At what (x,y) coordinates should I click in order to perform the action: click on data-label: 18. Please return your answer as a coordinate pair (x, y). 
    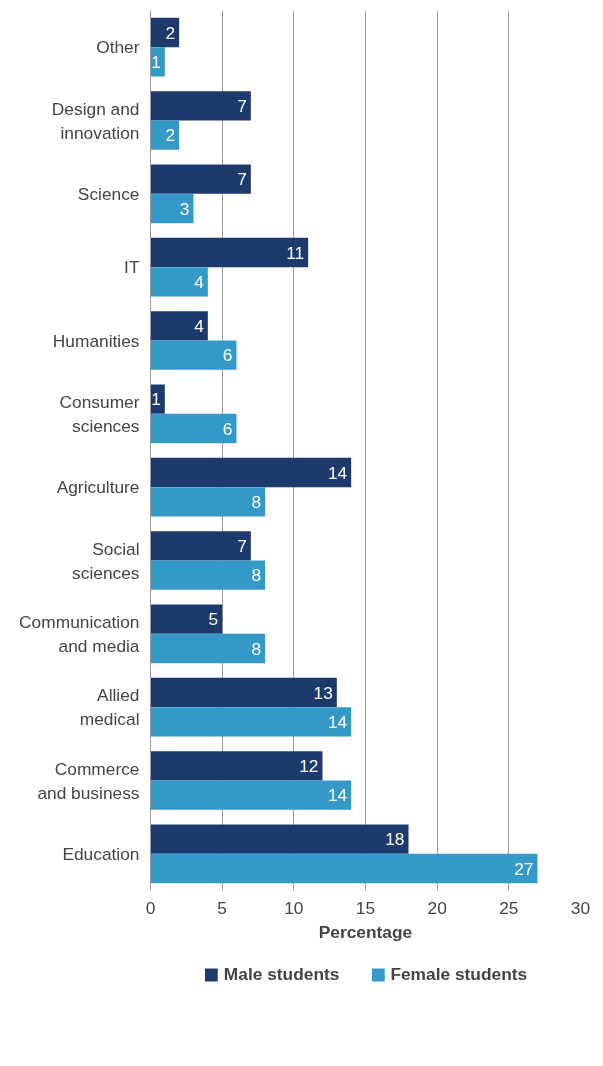
    Looking at the image, I should click on (395, 839).